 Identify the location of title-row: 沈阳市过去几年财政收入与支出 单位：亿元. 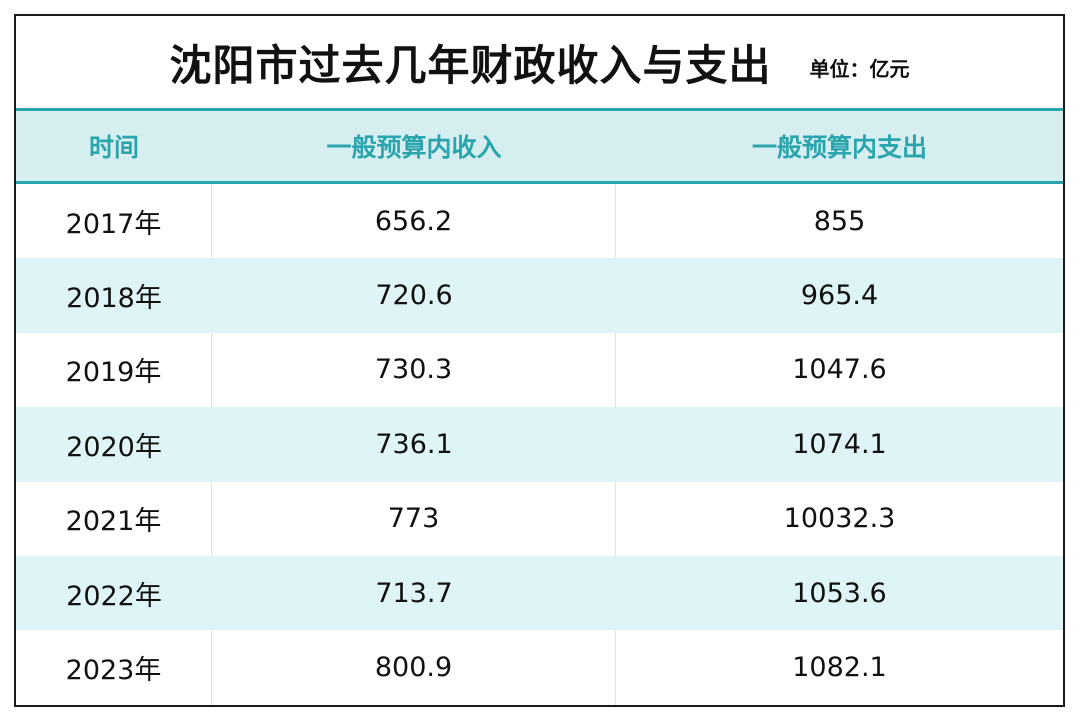
(539, 62).